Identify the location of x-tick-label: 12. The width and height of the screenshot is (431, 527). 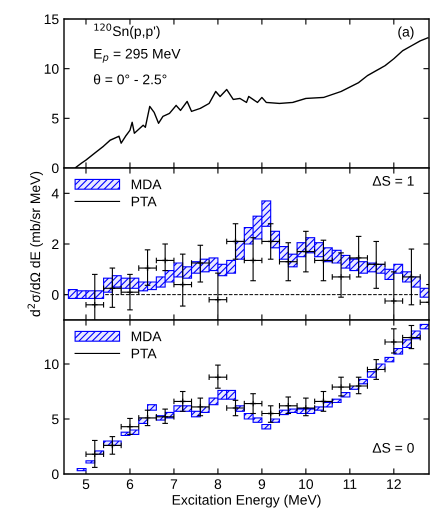
(394, 484).